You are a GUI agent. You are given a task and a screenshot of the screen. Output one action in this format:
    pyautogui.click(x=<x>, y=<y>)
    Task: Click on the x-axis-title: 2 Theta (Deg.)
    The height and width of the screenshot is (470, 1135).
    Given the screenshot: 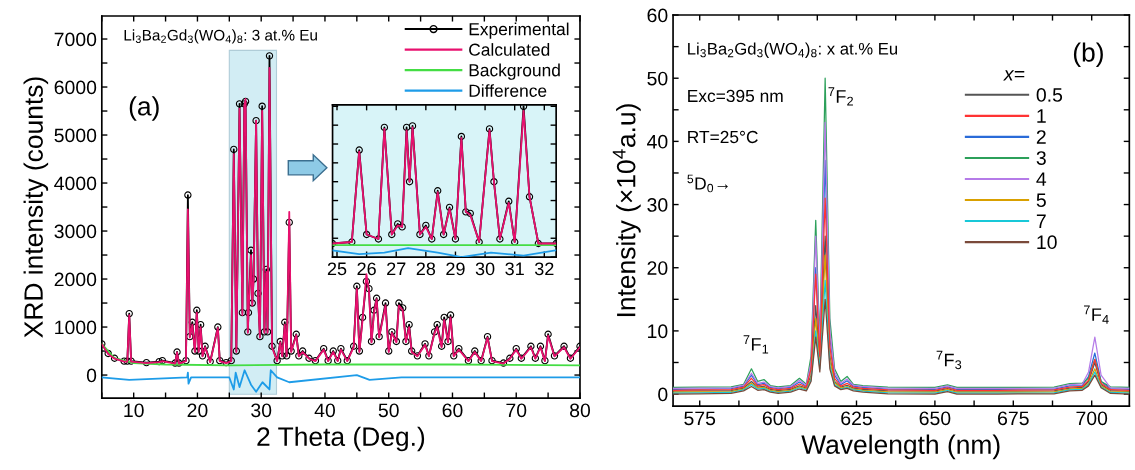 What is the action you would take?
    pyautogui.click(x=341, y=439)
    